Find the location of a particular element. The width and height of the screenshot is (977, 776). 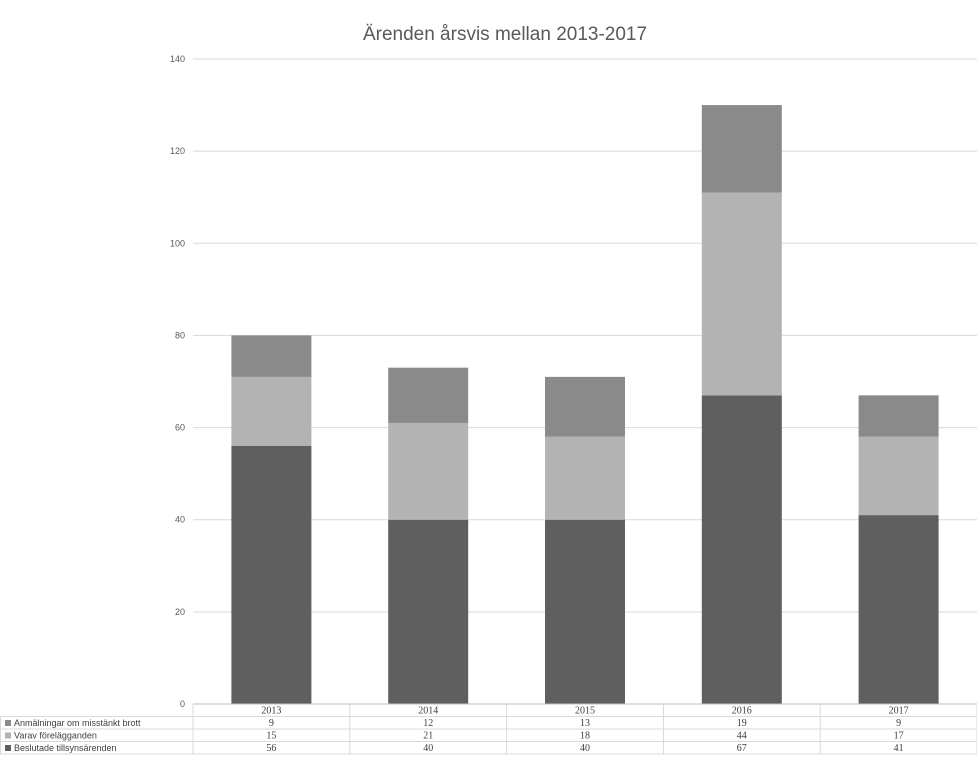

y-tick-label: 80 is located at coordinates (180, 335).